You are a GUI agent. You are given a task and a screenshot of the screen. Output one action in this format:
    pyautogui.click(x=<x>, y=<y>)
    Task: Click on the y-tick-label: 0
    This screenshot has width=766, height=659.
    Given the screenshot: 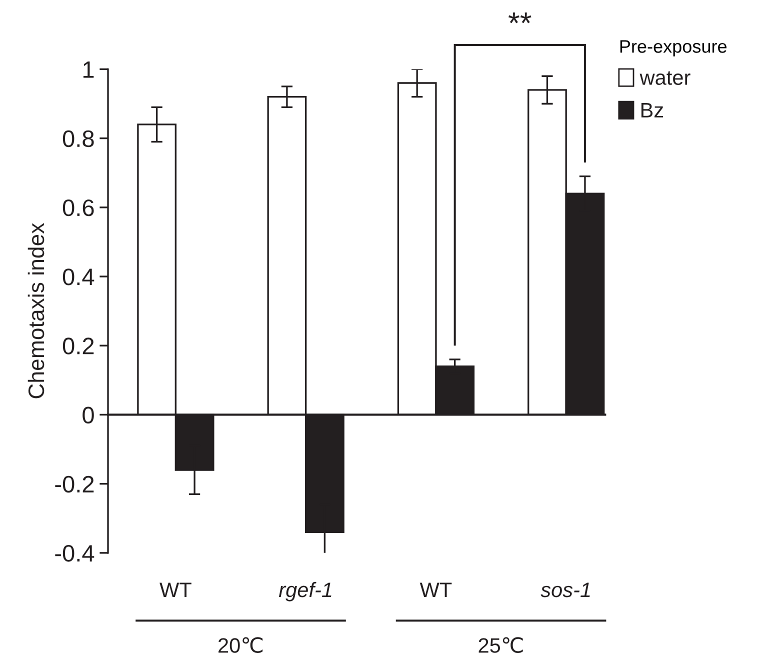 What is the action you would take?
    pyautogui.click(x=88, y=415)
    